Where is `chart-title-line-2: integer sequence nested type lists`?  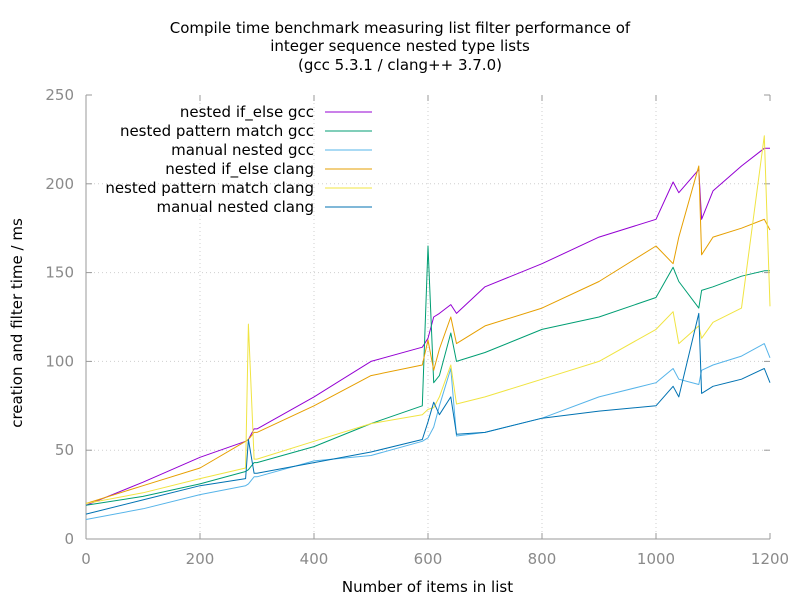
chart-title-line-2: integer sequence nested type lists is located at coordinates (400, 46).